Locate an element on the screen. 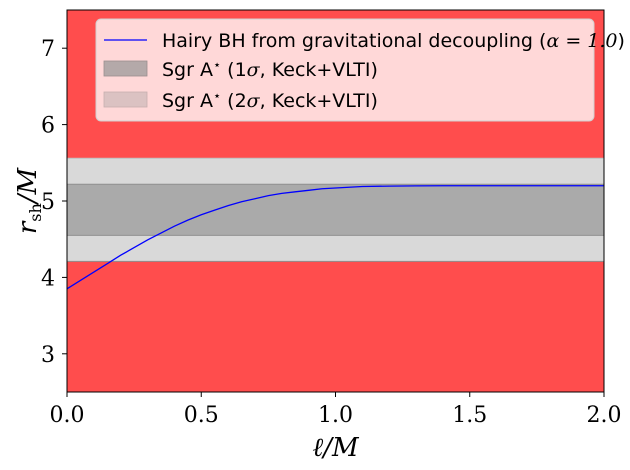 The width and height of the screenshot is (630, 470). y-axis-label-tail: /M is located at coordinates (28, 186).